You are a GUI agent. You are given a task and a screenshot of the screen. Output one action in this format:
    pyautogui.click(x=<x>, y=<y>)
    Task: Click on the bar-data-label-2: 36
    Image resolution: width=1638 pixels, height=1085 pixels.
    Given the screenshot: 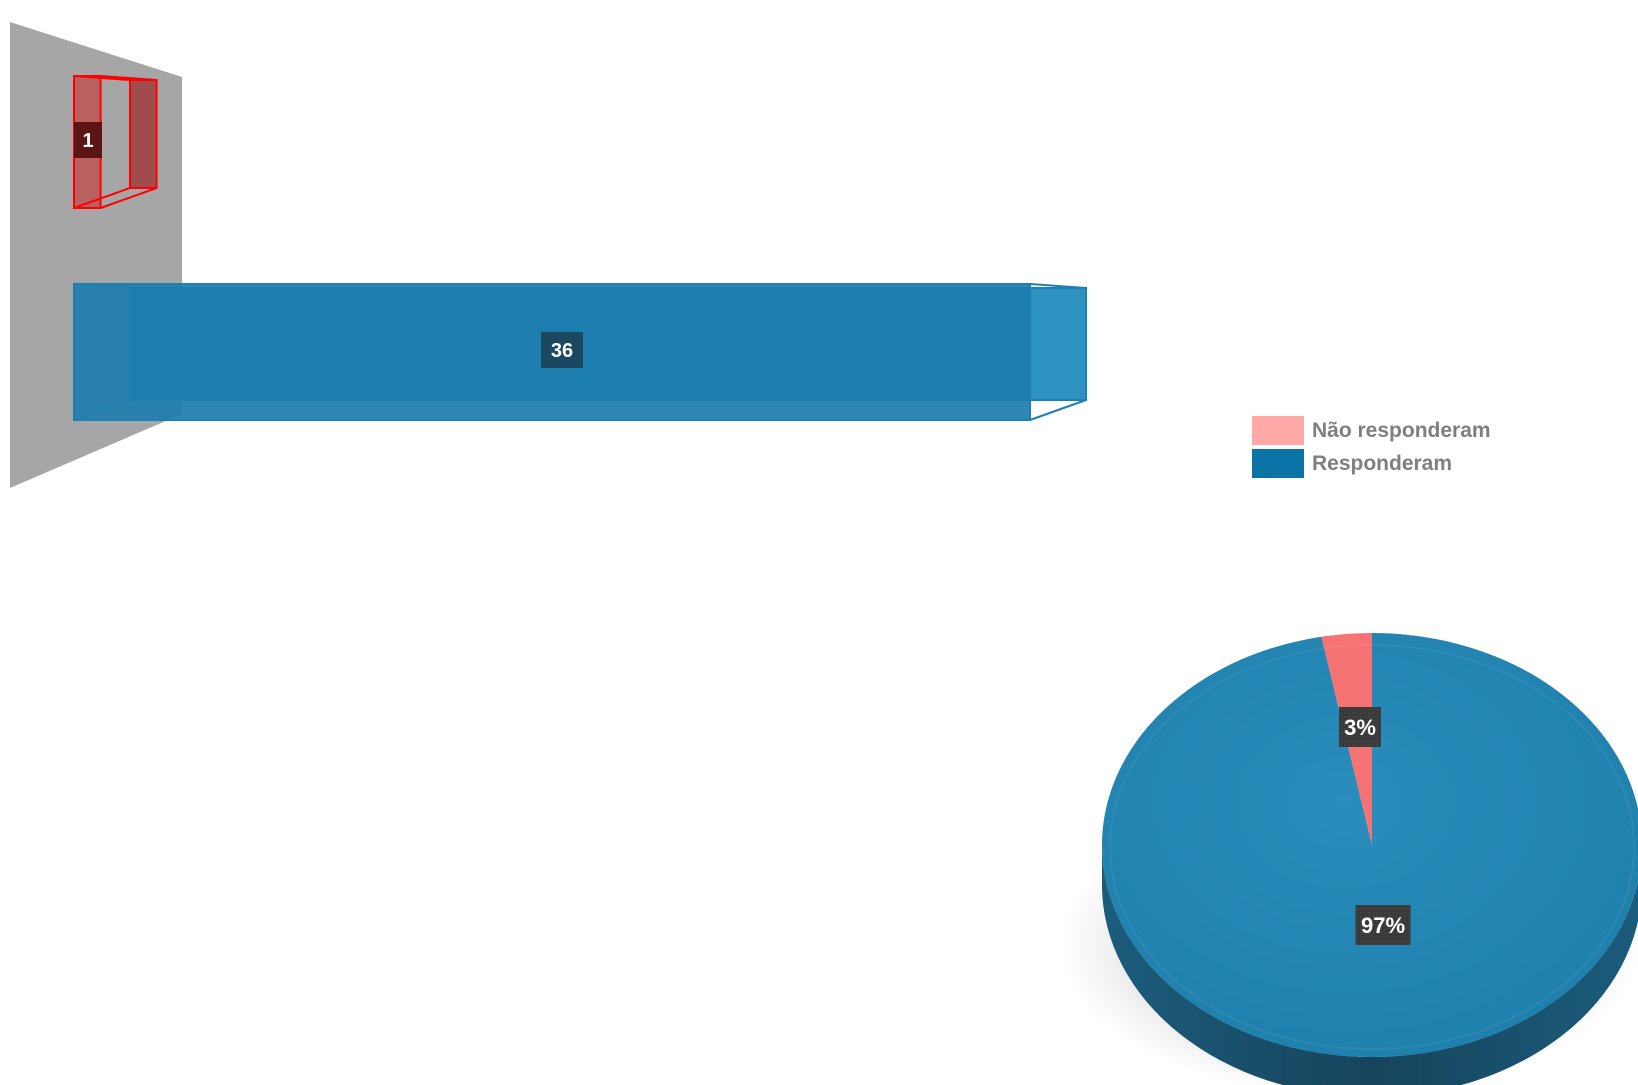 What is the action you would take?
    pyautogui.click(x=562, y=350)
    